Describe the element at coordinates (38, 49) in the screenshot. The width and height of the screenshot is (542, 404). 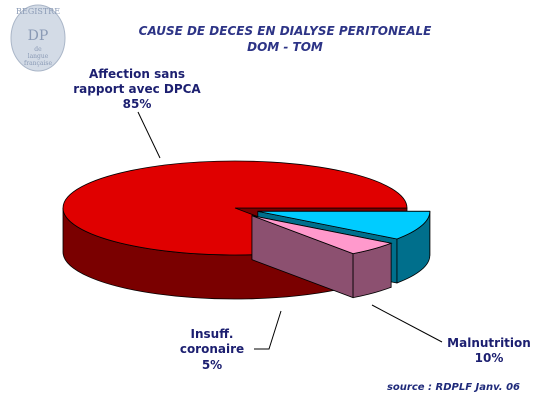
I see `logo-line1: de` at that location.